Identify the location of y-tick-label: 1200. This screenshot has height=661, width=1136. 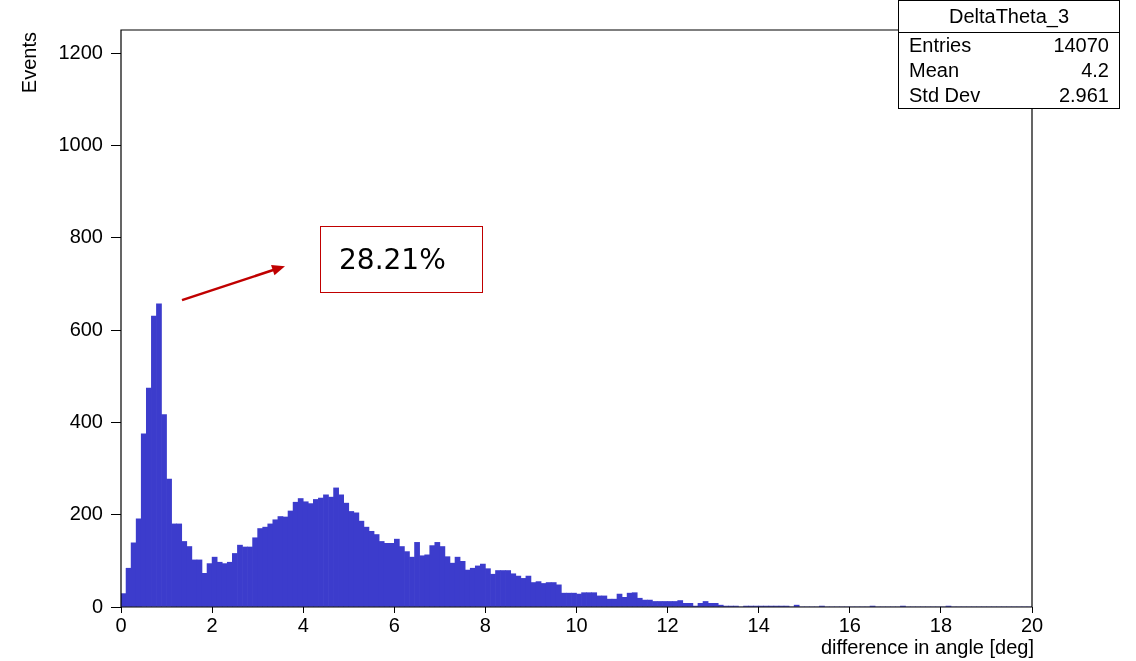
(80, 51).